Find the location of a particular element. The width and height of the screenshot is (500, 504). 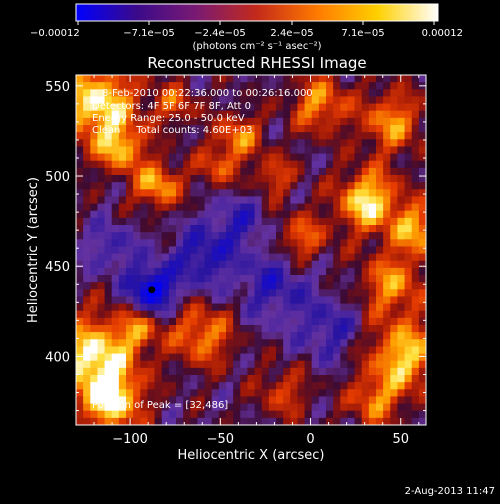

x-tick-label: 50 is located at coordinates (400, 439).